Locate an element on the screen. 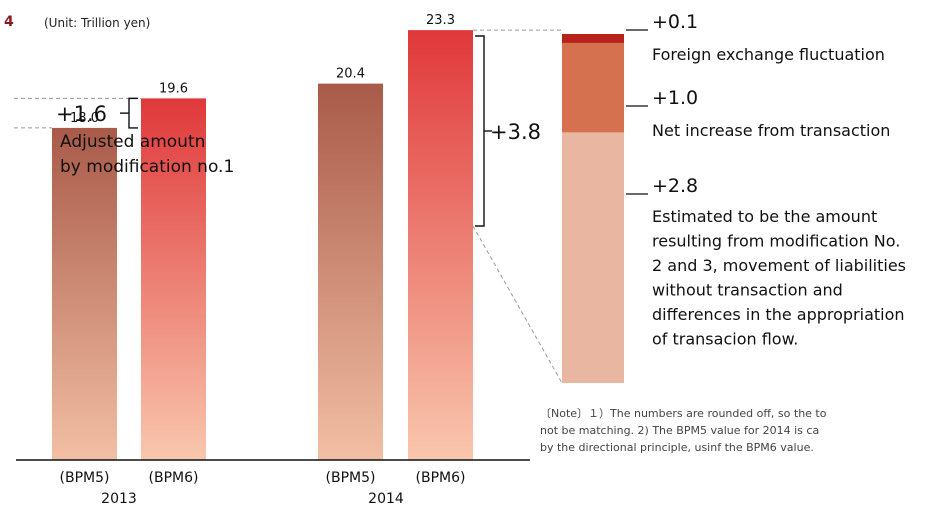 This screenshot has height=511, width=950. breakdown-description: Foreign exchange fluctuation is located at coordinates (768, 54).